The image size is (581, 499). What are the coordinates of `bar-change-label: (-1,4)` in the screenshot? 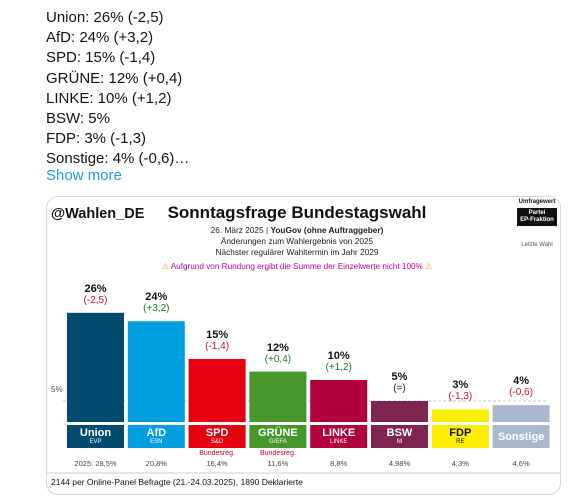 It's located at (217, 346).